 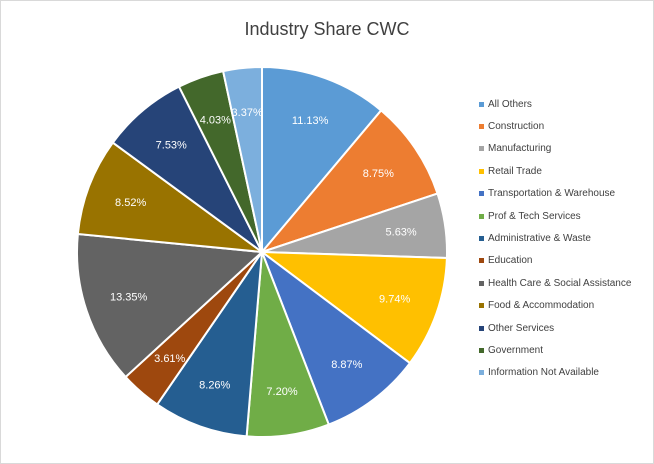 I want to click on data-label-transportation-and-warehouse: 8.87%, so click(x=346, y=365).